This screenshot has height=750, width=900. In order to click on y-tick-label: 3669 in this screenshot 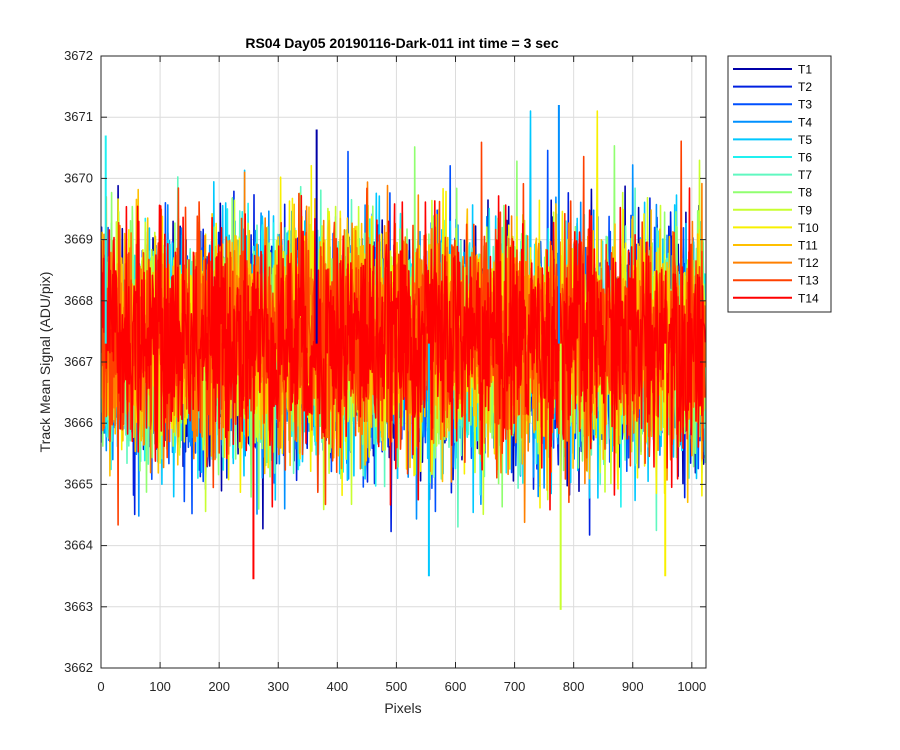, I will do `click(78, 239)`.